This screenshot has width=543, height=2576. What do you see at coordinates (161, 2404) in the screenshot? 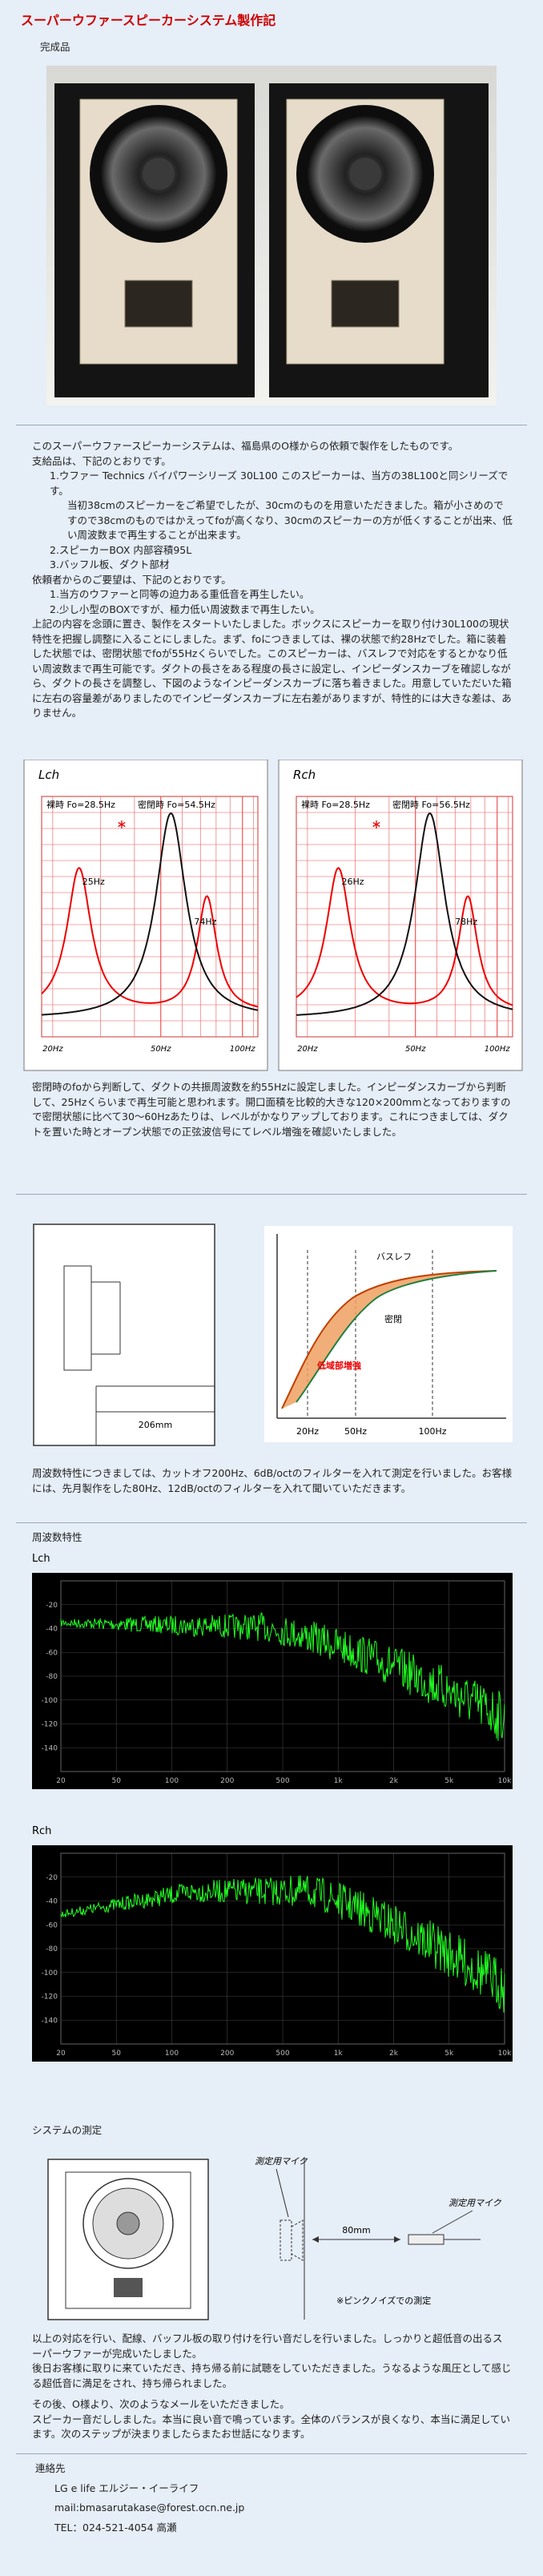
I see `paragraph: その後、O様より、次のようなメールをいただきました。` at bounding box center [161, 2404].